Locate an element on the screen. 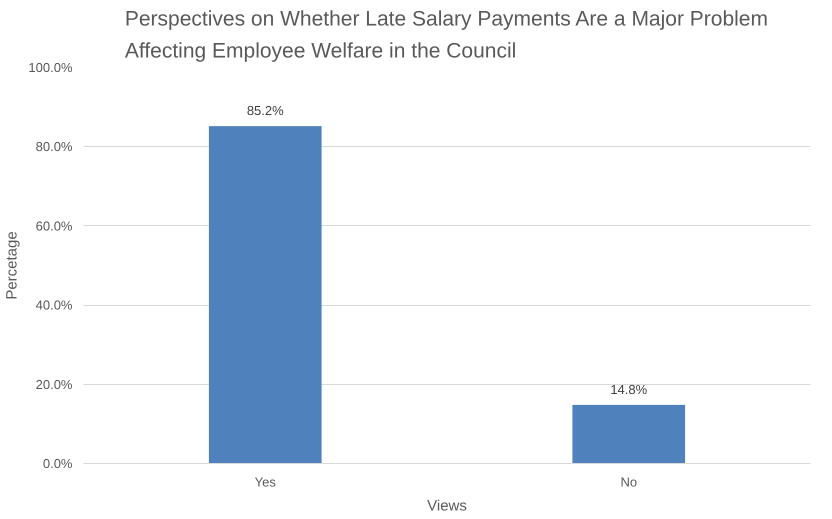 This screenshot has width=832, height=519. y-tick-label: 40.0% is located at coordinates (54, 305).